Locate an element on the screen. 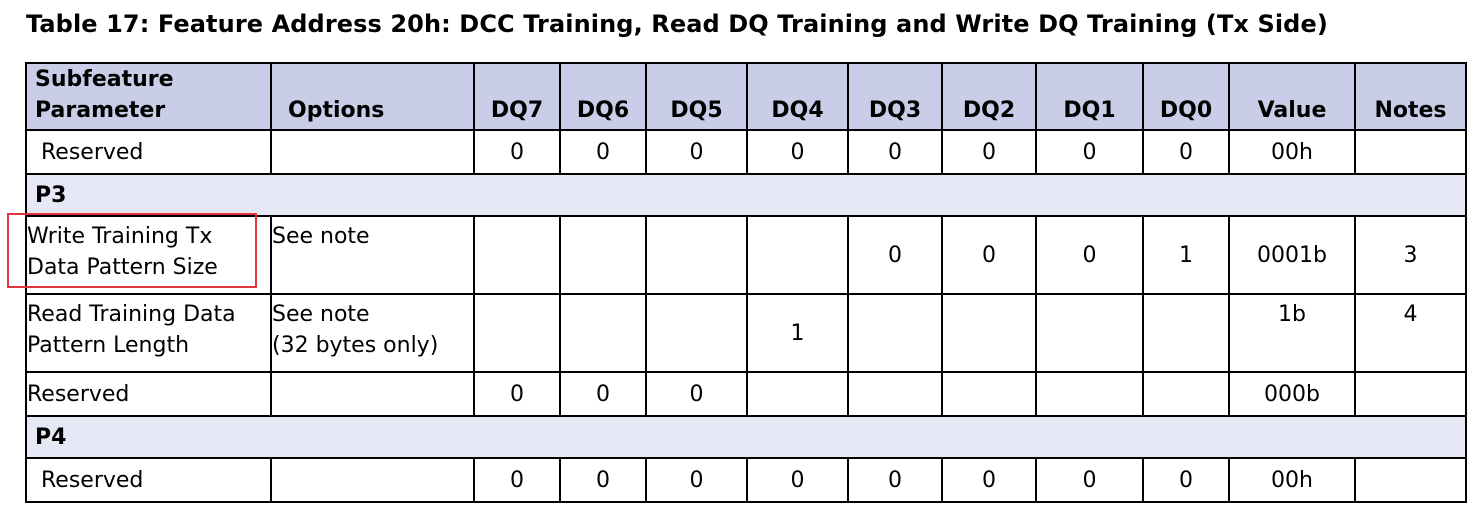  header-options: Options is located at coordinates (372, 96).